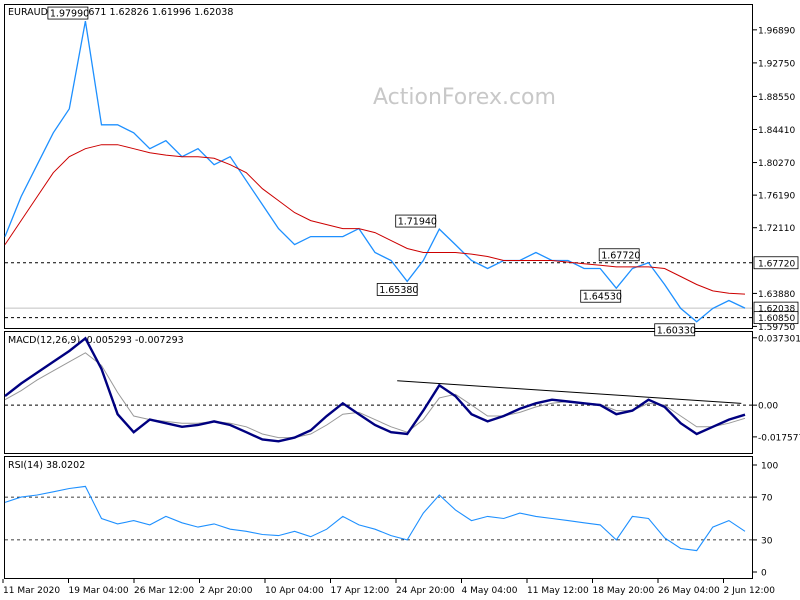  I want to click on price-tick-8: 1.63880, so click(776, 295).